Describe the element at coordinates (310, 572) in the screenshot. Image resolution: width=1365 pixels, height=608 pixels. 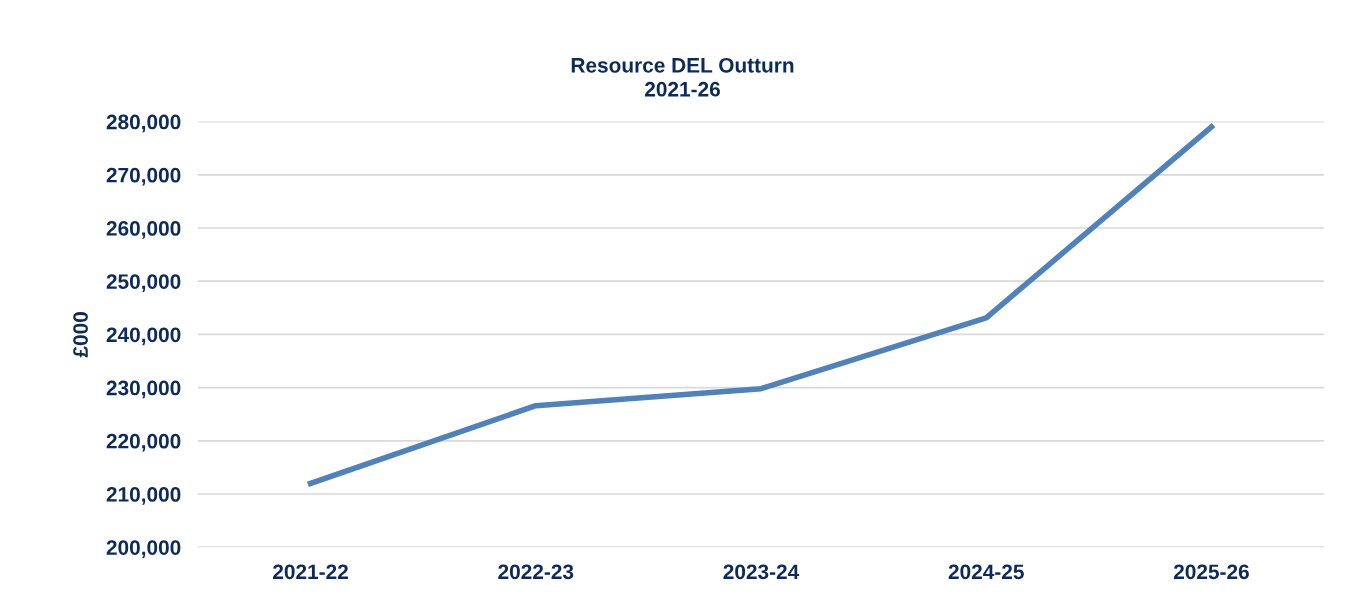
I see `x-tick-label: 2021-22` at that location.